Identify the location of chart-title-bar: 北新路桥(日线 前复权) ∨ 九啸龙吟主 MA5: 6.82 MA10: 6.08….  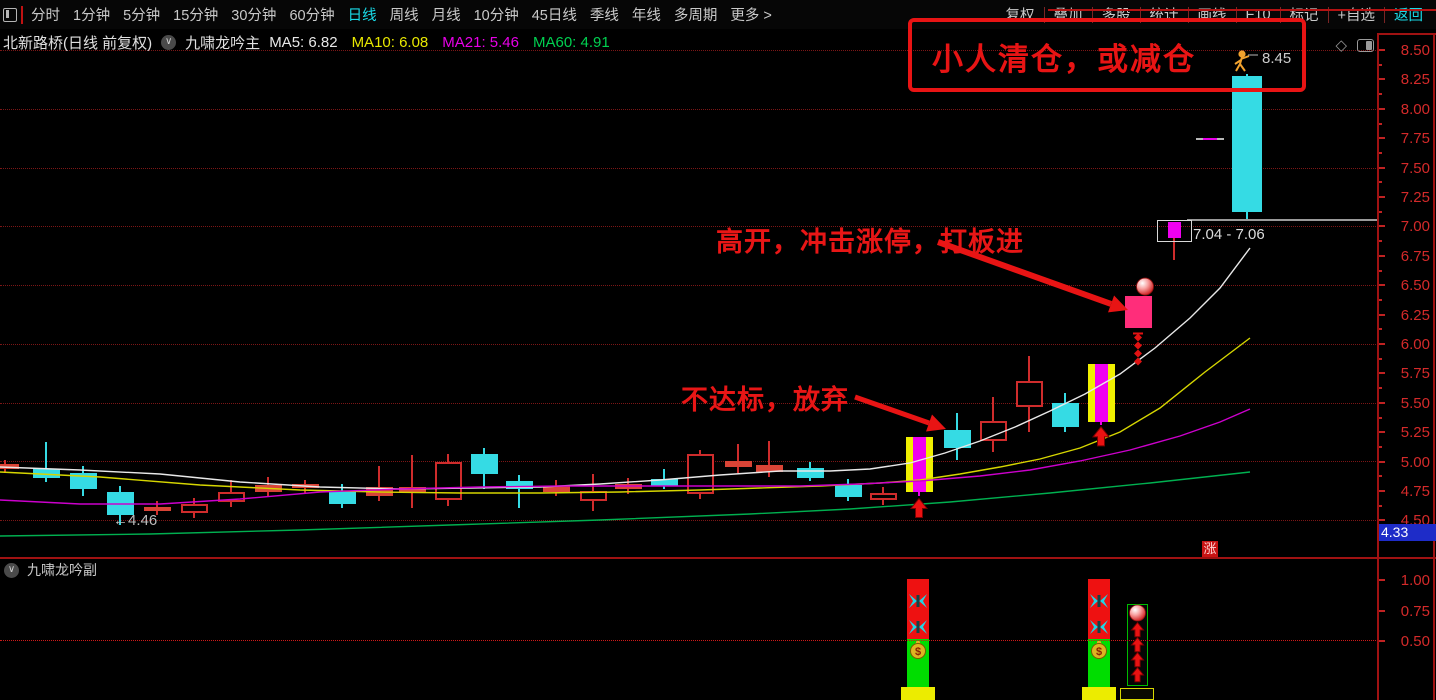
(306, 42).